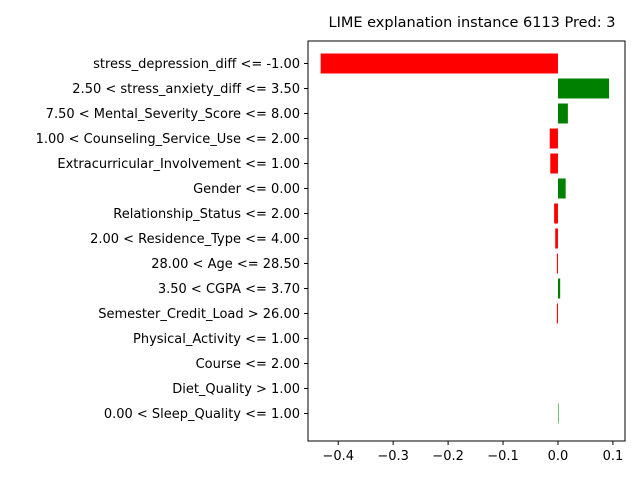 This screenshot has height=480, width=640. Describe the element at coordinates (216, 339) in the screenshot. I see `y-tick-label: Physical_Activity <= 1.00` at that location.